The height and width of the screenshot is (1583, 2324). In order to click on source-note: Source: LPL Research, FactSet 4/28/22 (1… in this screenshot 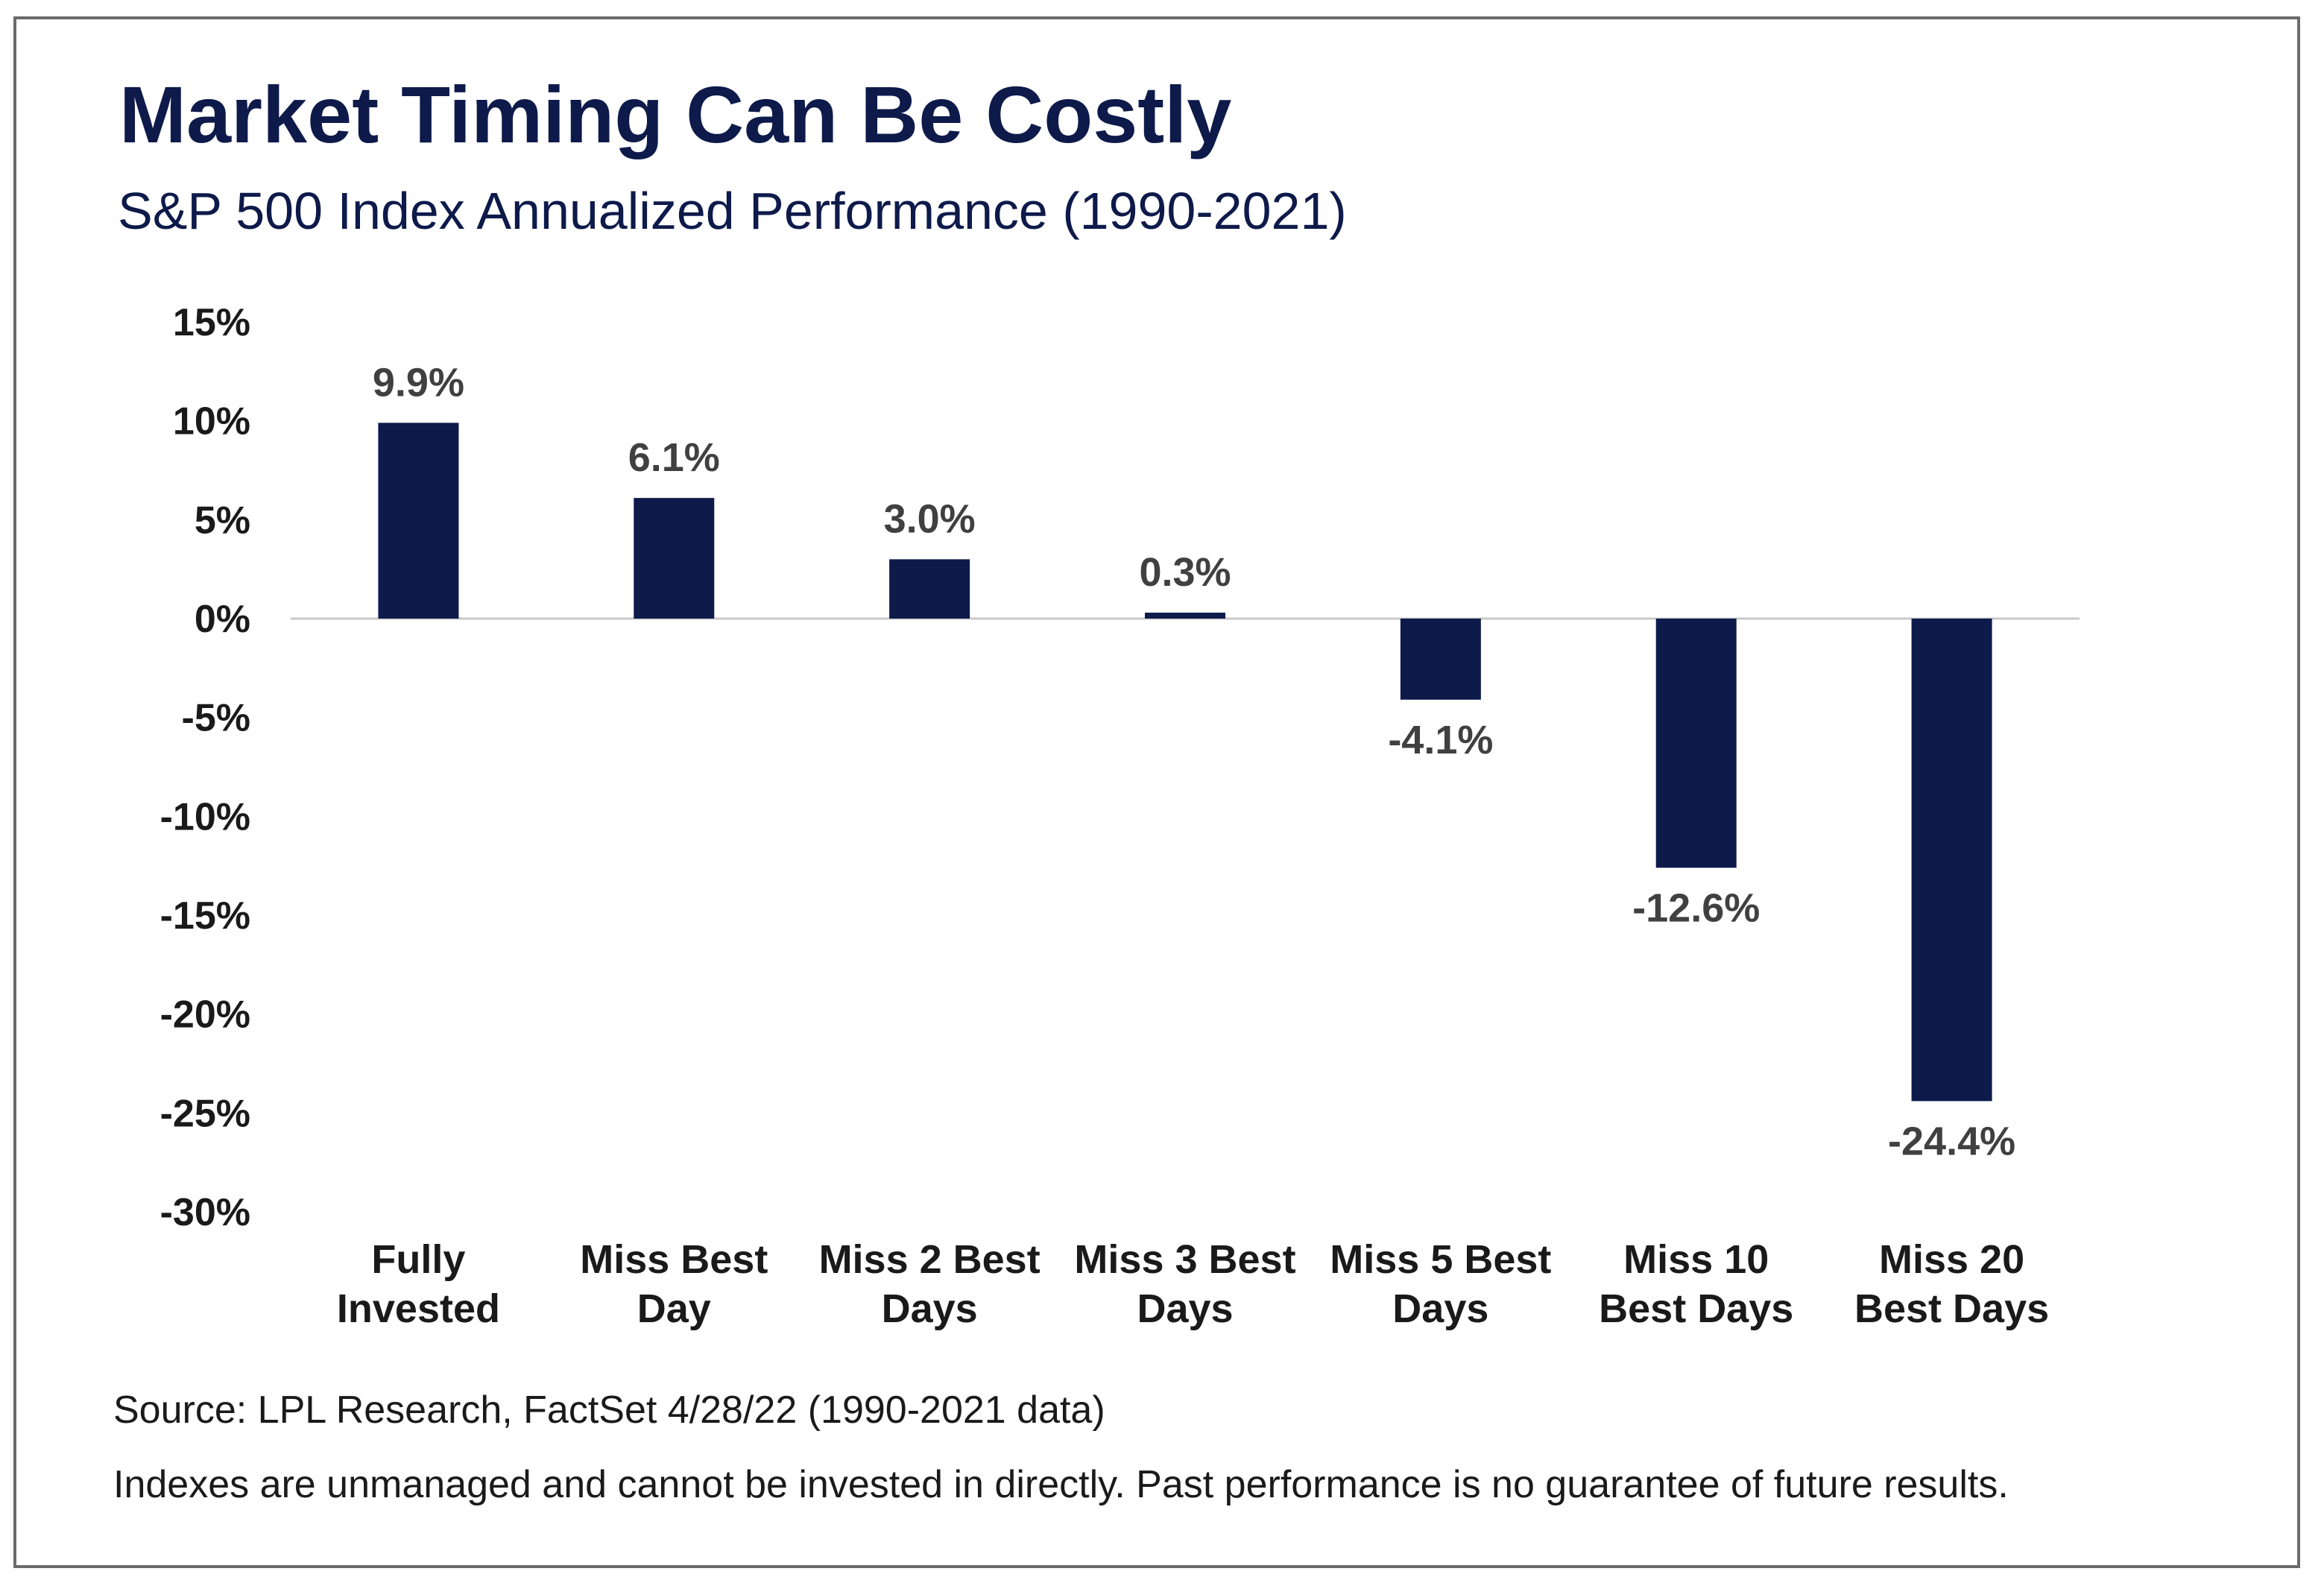, I will do `click(609, 1410)`.